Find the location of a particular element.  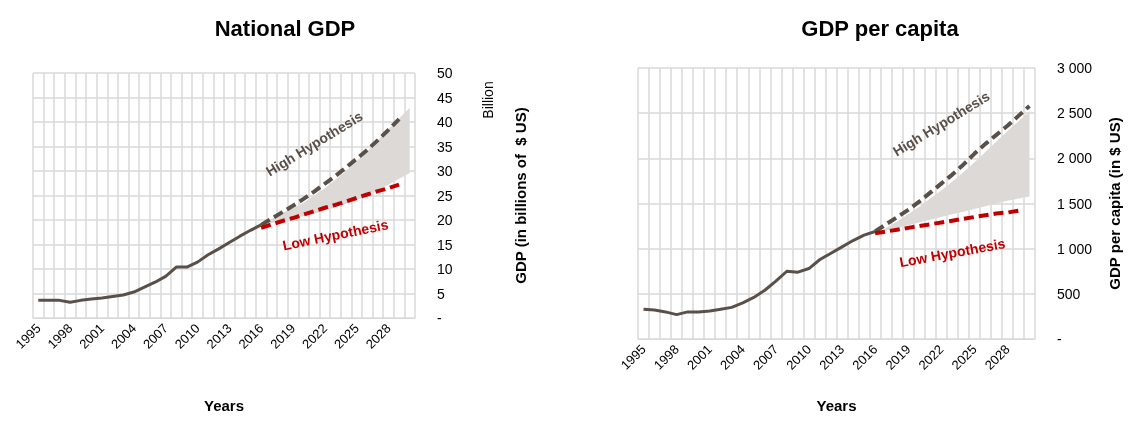

y-tick-label: 1 000 is located at coordinates (1075, 248).